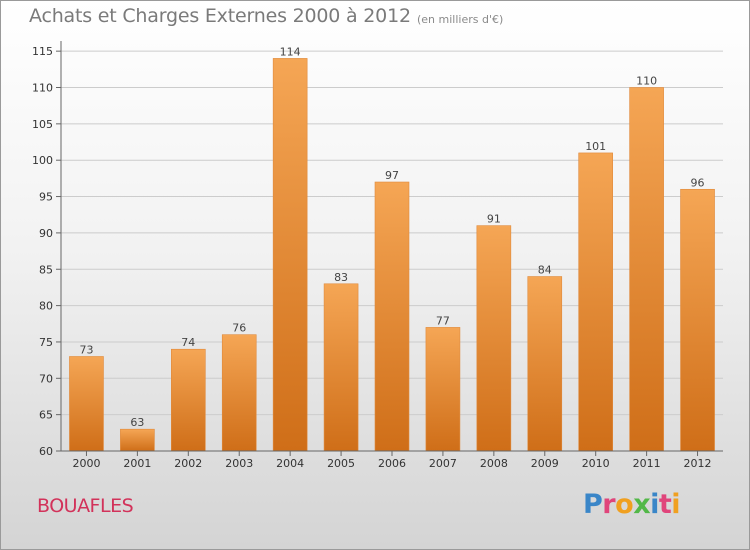 This screenshot has width=750, height=550. Describe the element at coordinates (188, 342) in the screenshot. I see `bar-value-label: 74` at that location.